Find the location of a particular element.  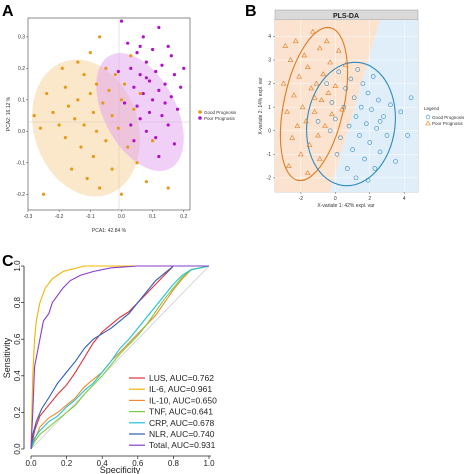

plsda-y-ticks: 4 3 2 1 0 -1 -2 is located at coordinates (271, 107).